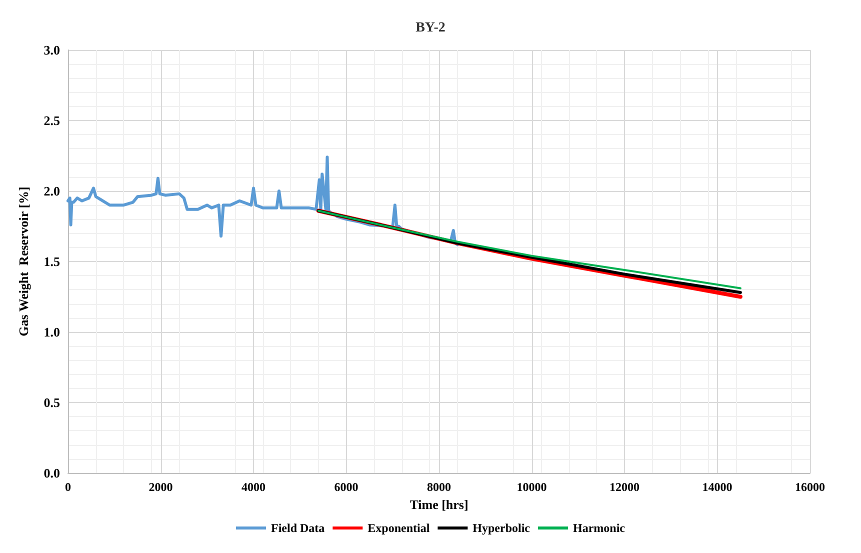 This screenshot has height=553, width=861. I want to click on legend-label: Hyperbolic, so click(501, 528).